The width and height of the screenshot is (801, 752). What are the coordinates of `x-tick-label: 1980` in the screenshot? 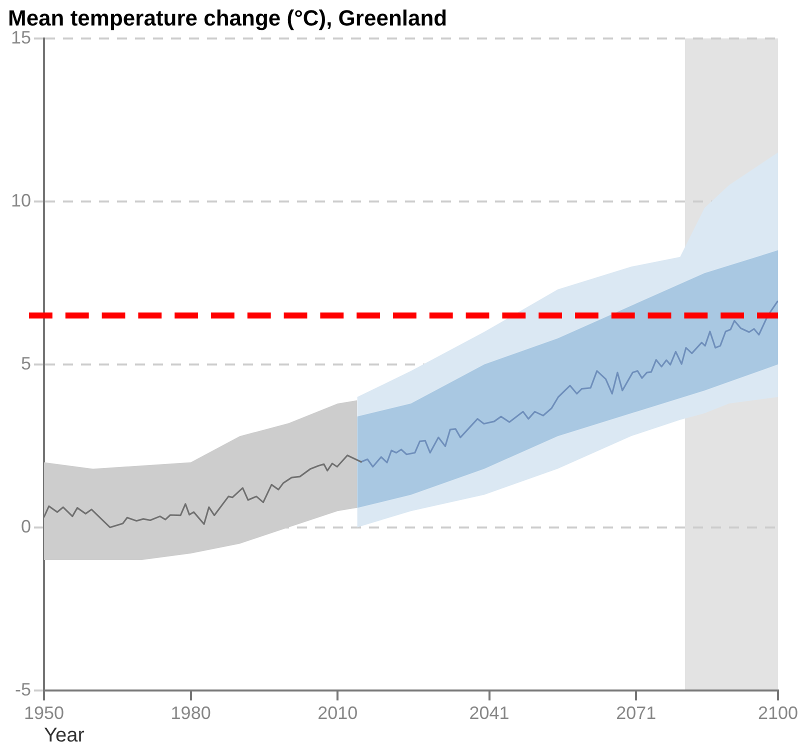 It's located at (190, 713).